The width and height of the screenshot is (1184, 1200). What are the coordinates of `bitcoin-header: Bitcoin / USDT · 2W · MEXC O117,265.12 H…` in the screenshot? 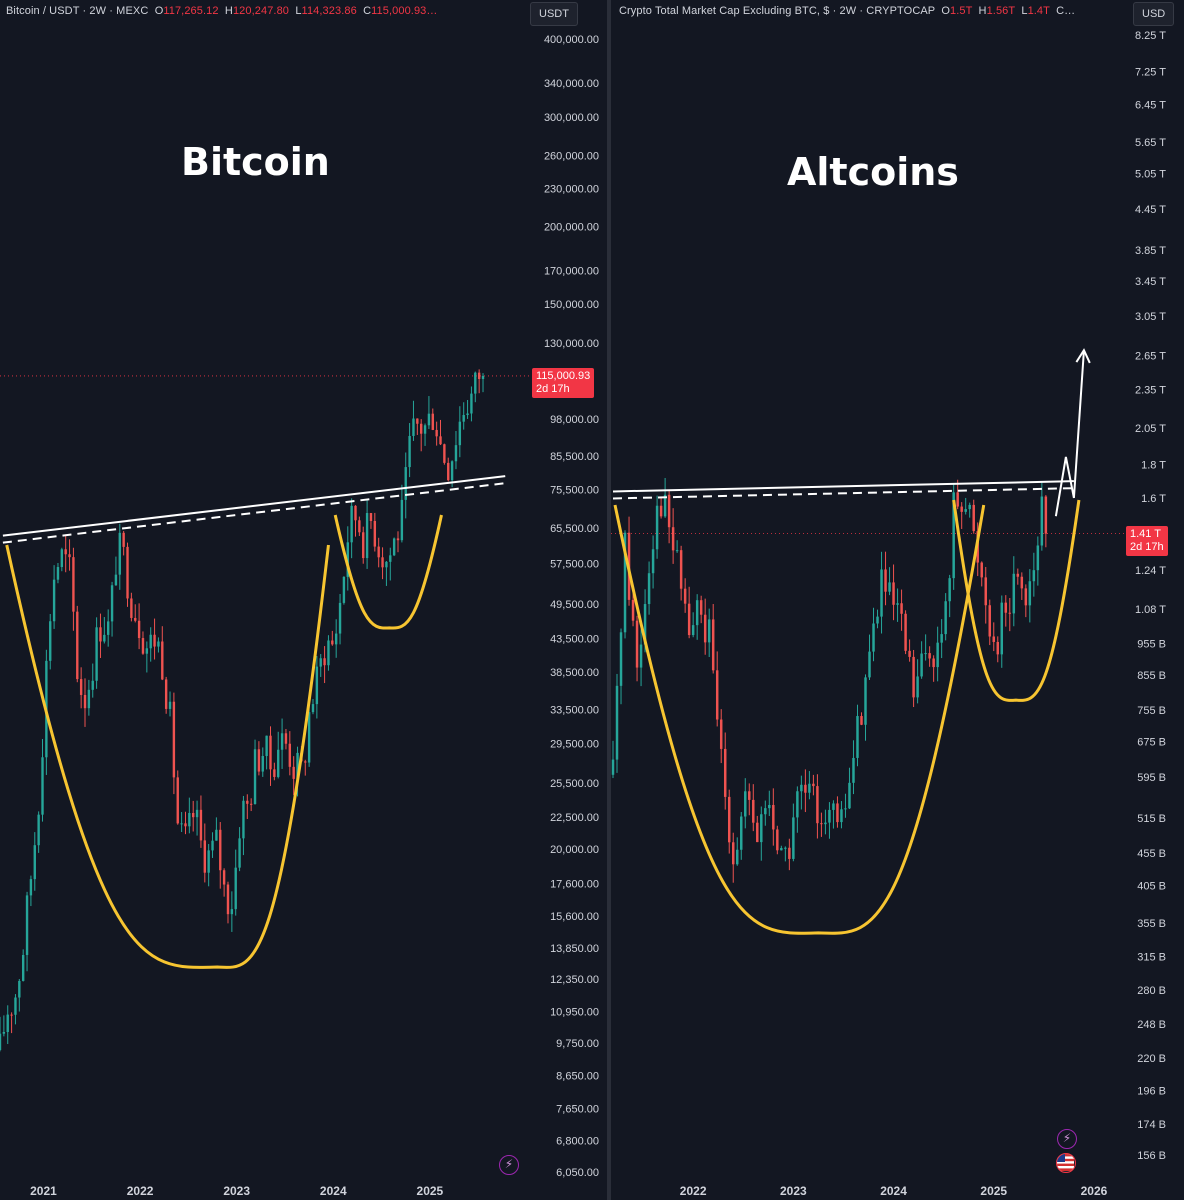 It's located at (222, 11).